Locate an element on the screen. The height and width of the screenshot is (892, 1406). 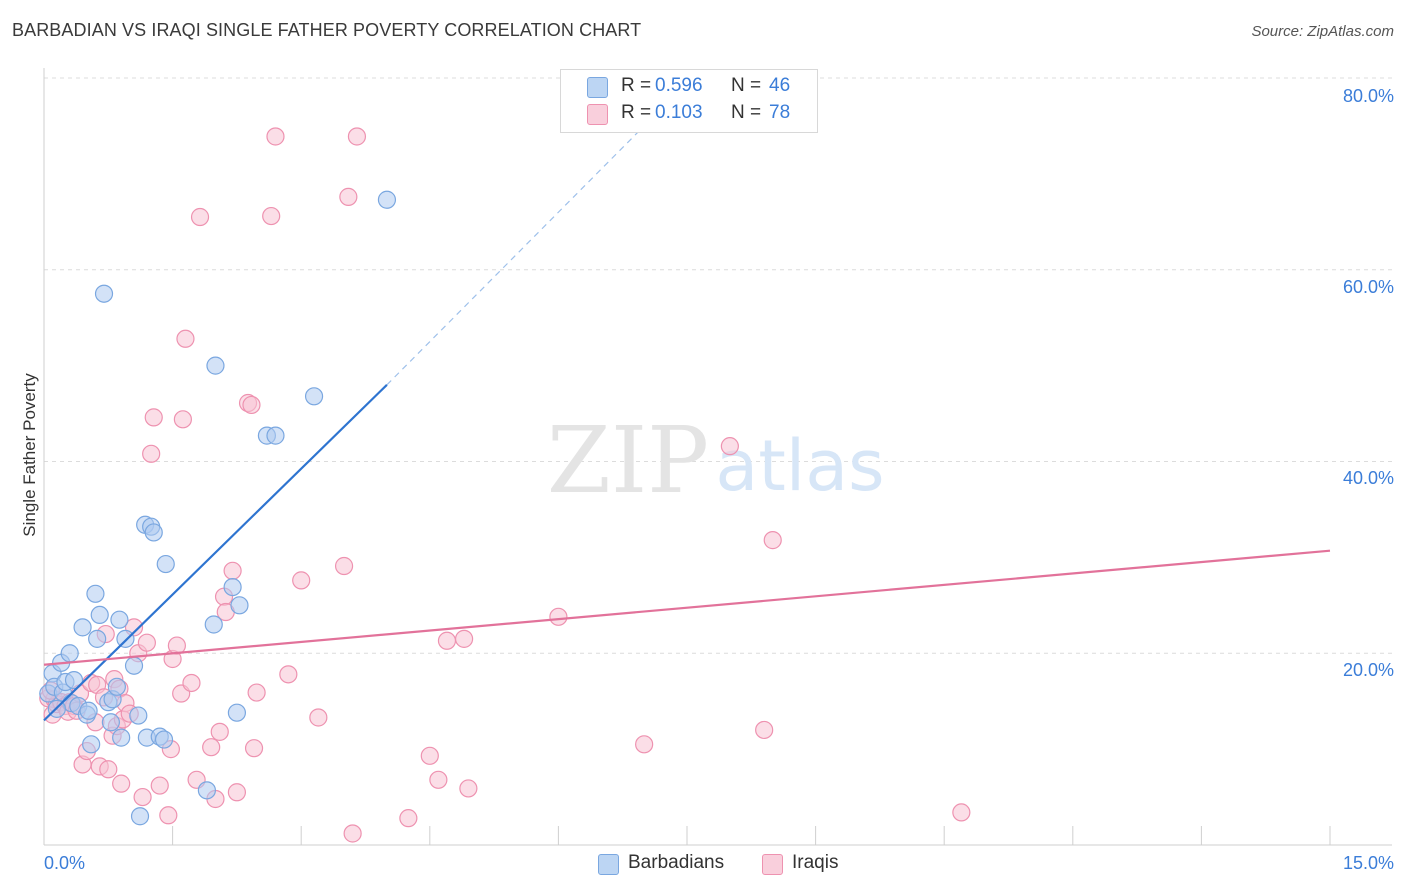
n-value: 78 is located at coordinates (780, 112).